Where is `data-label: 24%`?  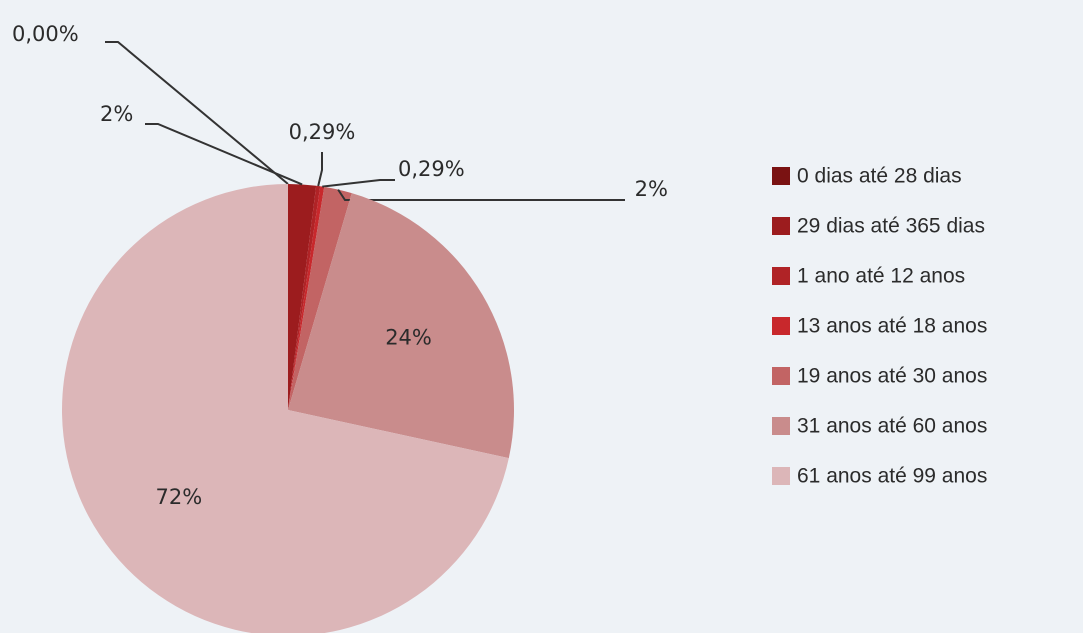
data-label: 24% is located at coordinates (408, 338).